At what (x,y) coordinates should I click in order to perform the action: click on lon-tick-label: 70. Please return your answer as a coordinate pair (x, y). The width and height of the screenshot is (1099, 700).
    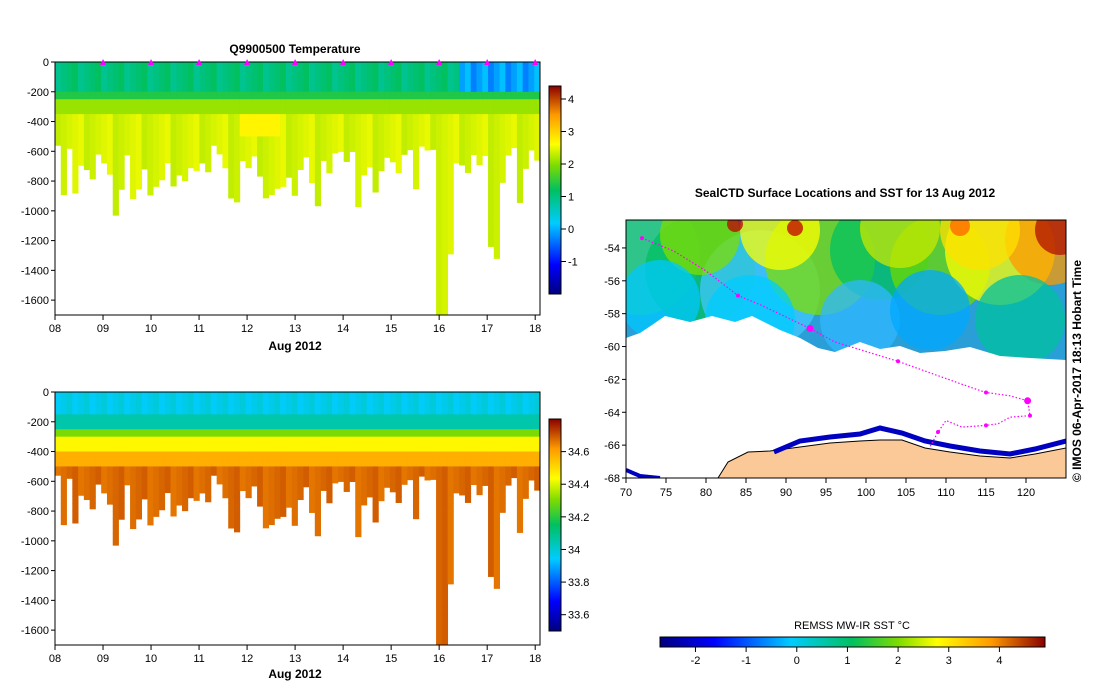
    Looking at the image, I should click on (626, 493).